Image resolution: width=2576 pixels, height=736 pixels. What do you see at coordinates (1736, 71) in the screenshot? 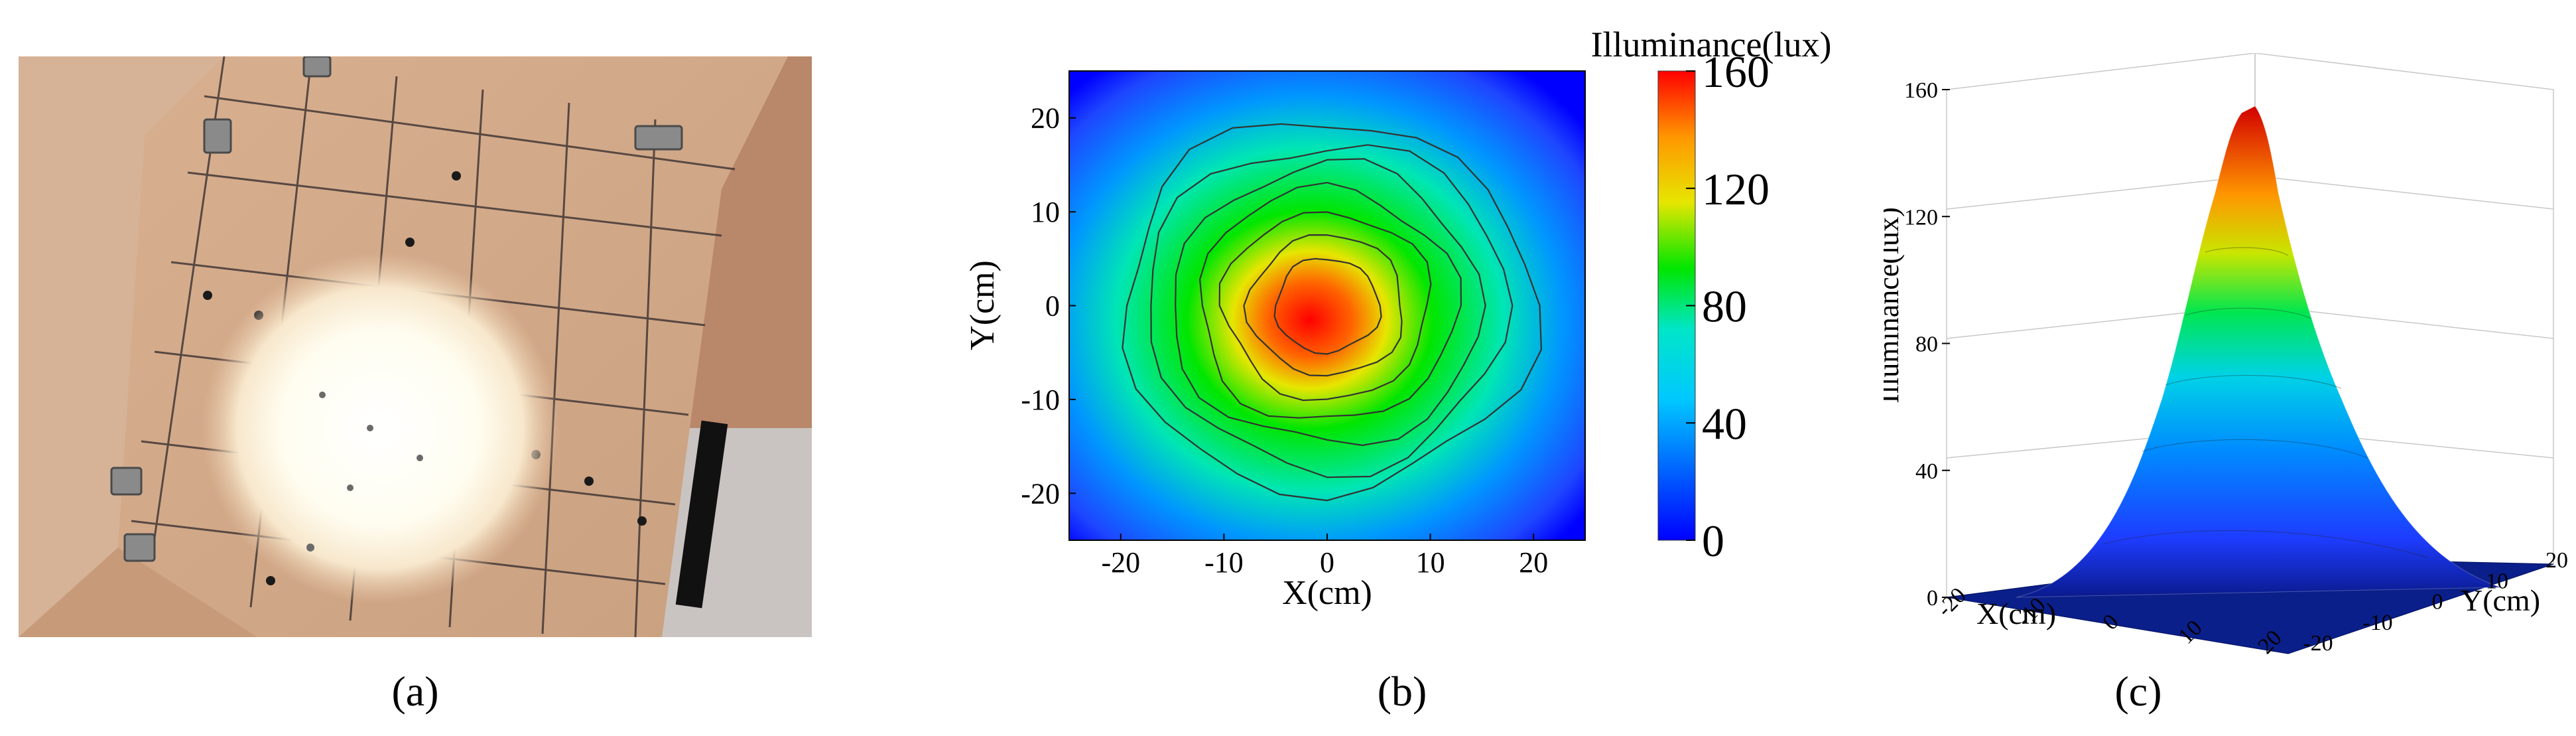
I see `colorbar-tick-label: 160` at bounding box center [1736, 71].